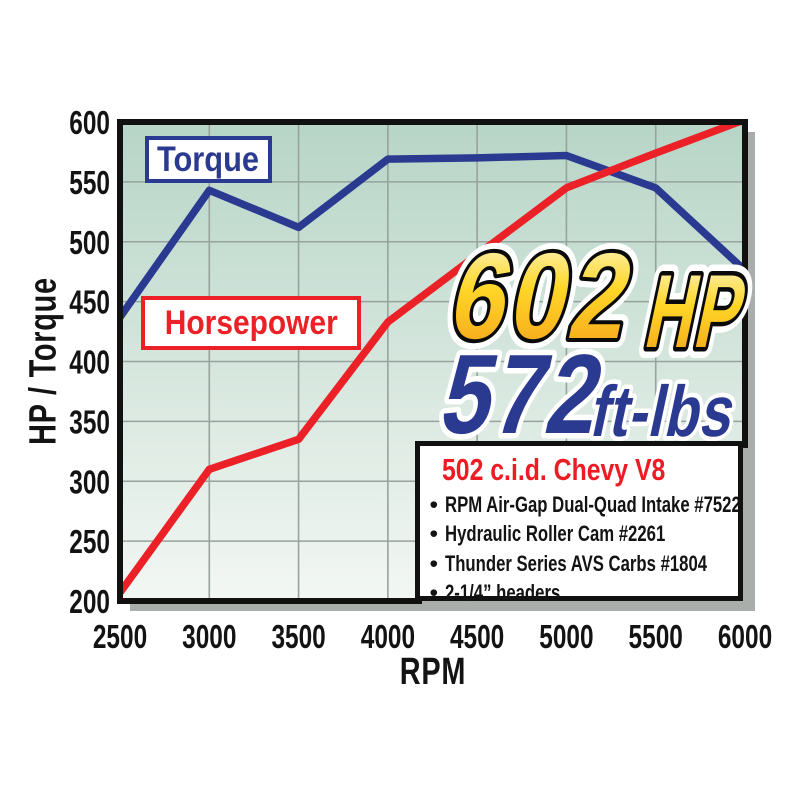  I want to click on torque-peak-value: 572, so click(524, 394).